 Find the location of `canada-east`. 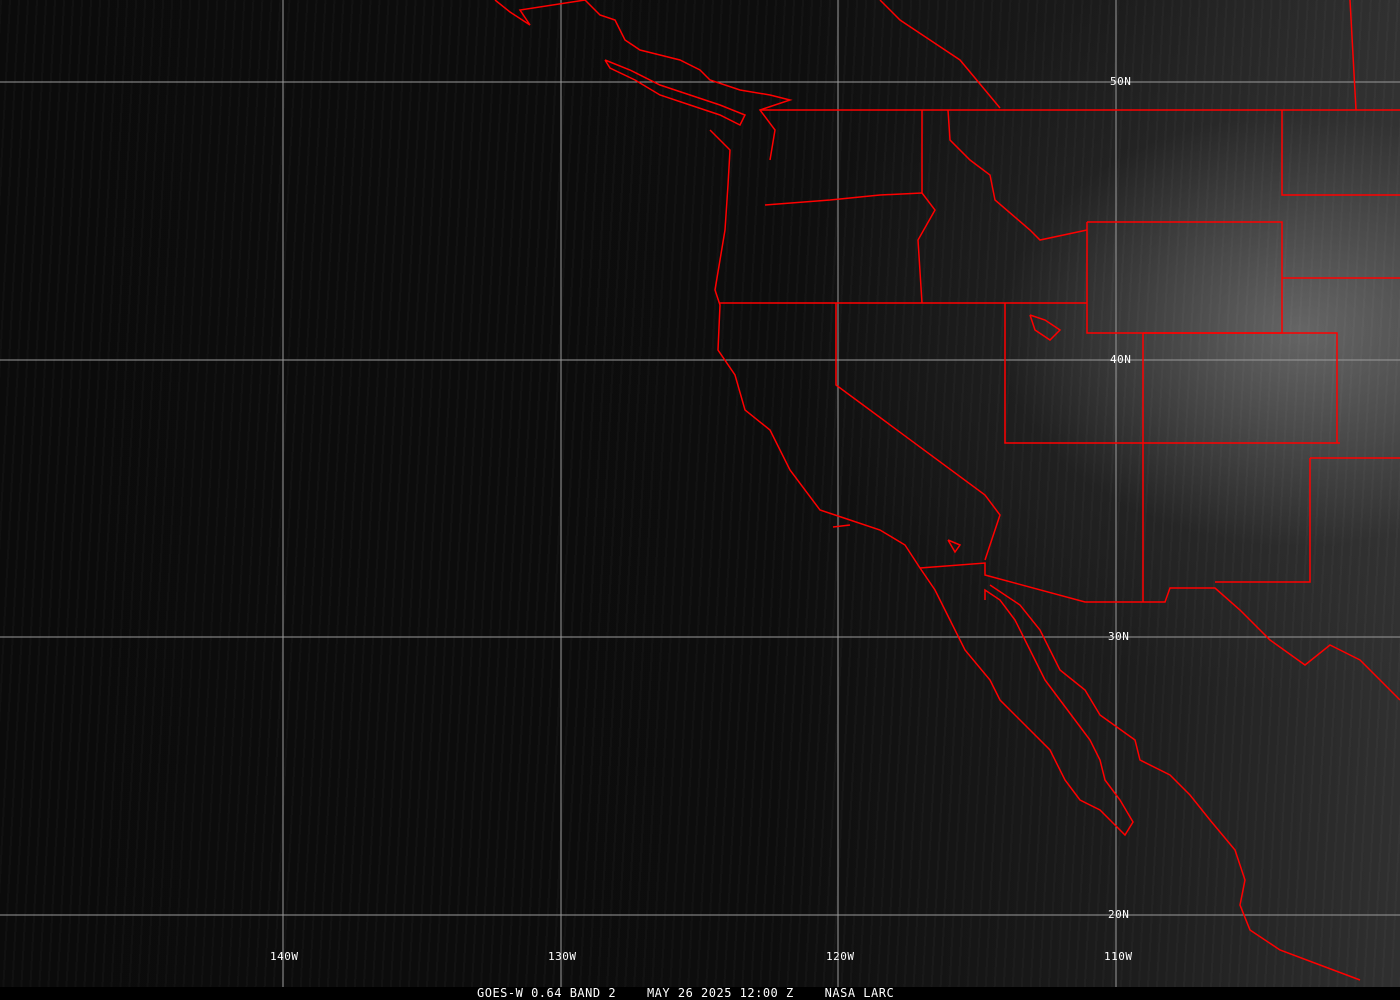

canada-east is located at coordinates (1353, 55).